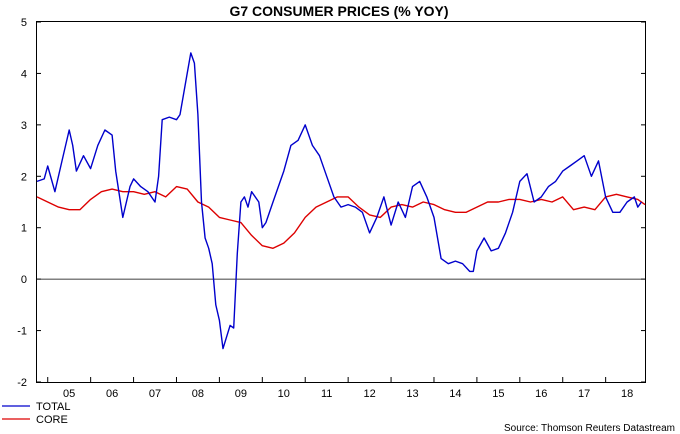  What do you see at coordinates (155, 394) in the screenshot?
I see `x-tick-label: 07` at bounding box center [155, 394].